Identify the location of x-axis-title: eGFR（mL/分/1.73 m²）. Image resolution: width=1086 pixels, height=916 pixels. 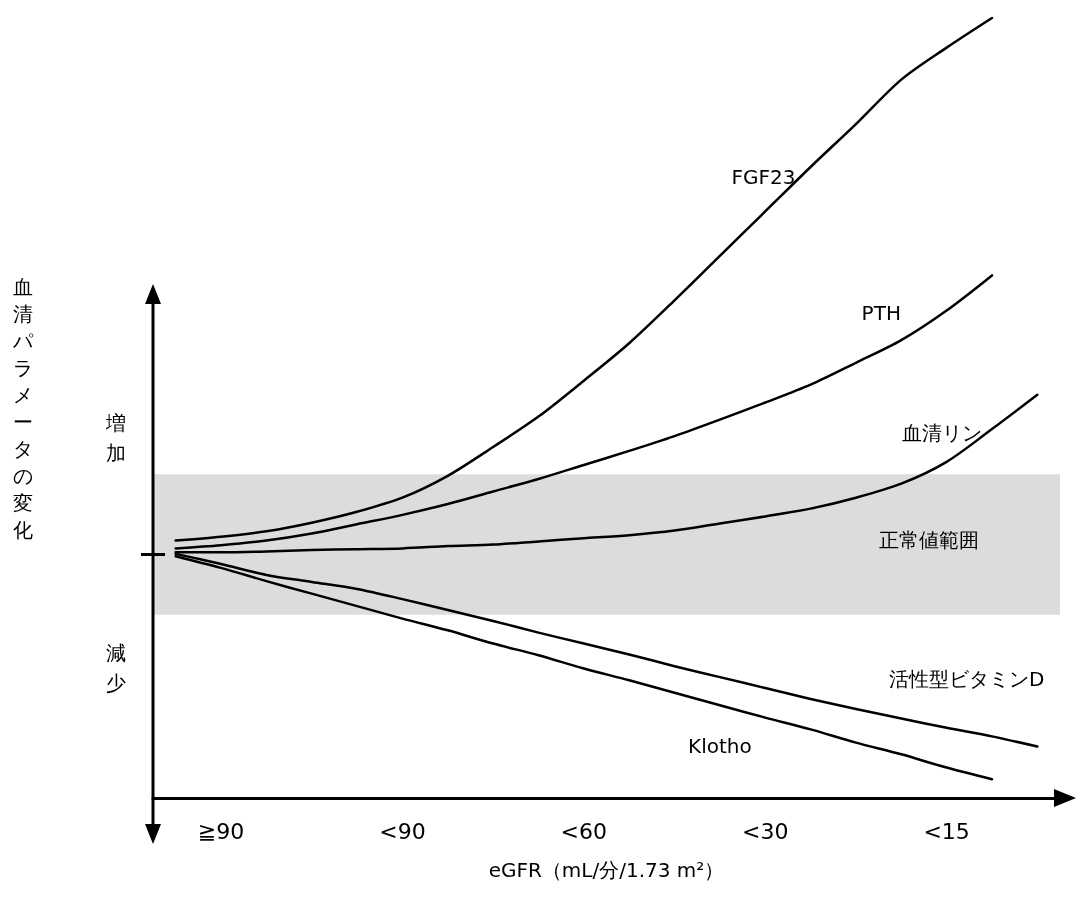
(606, 870).